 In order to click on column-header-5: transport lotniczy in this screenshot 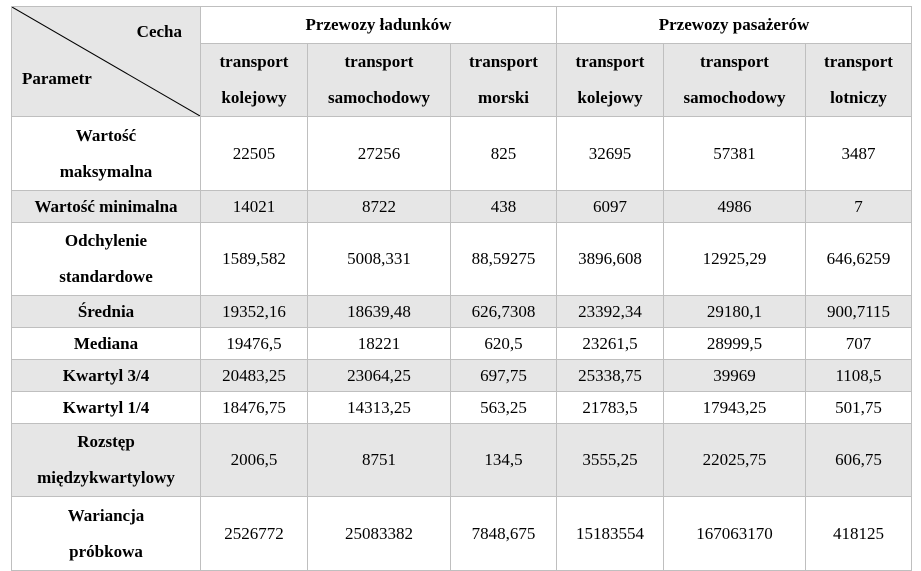, I will do `click(858, 80)`.